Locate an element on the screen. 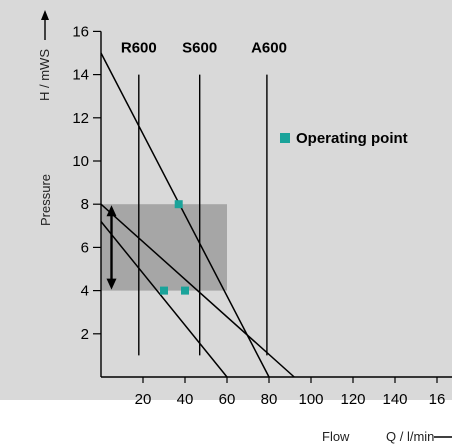 The width and height of the screenshot is (452, 446). x-tick-label: 120 is located at coordinates (352, 399).